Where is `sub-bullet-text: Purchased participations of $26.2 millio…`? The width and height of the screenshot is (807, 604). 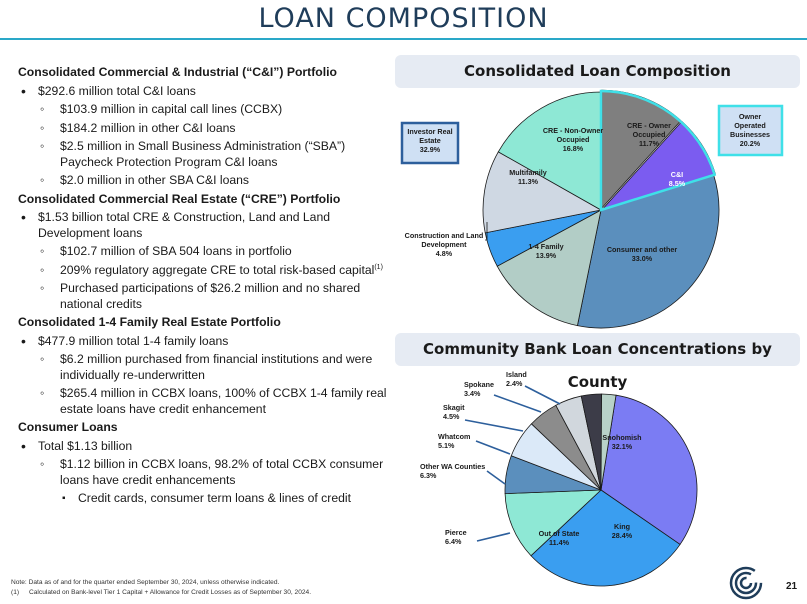
sub-bullet-text: Purchased participations of $26.2 millio… is located at coordinates (210, 296).